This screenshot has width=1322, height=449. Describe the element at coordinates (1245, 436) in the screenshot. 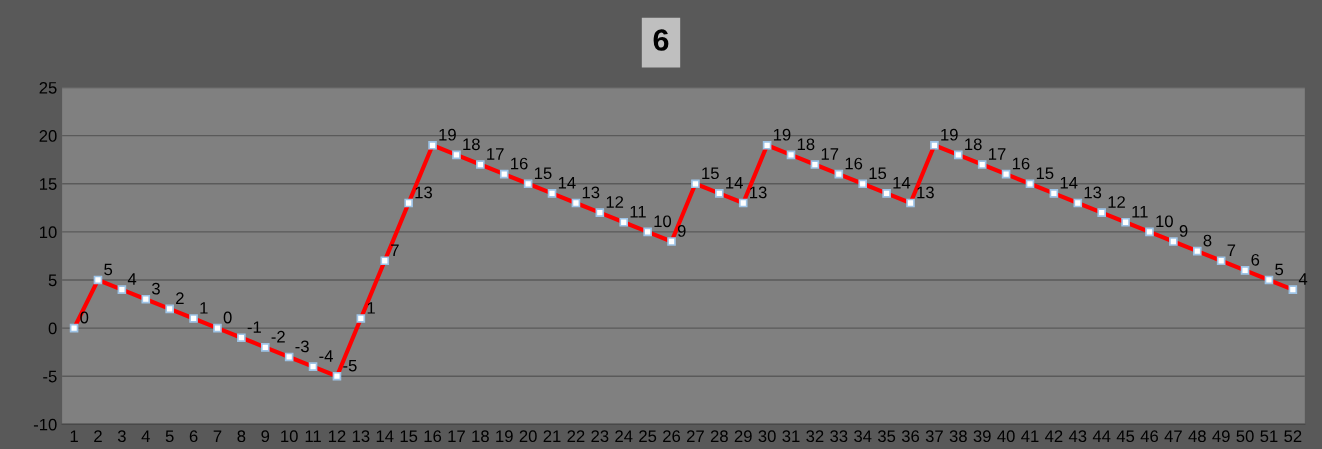

I see `x-tick-label: 50` at that location.